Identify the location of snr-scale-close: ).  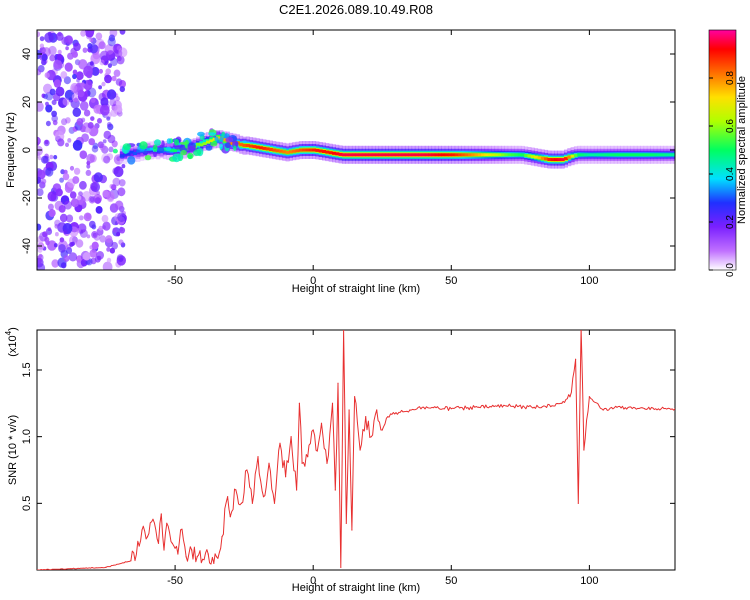
(13, 329).